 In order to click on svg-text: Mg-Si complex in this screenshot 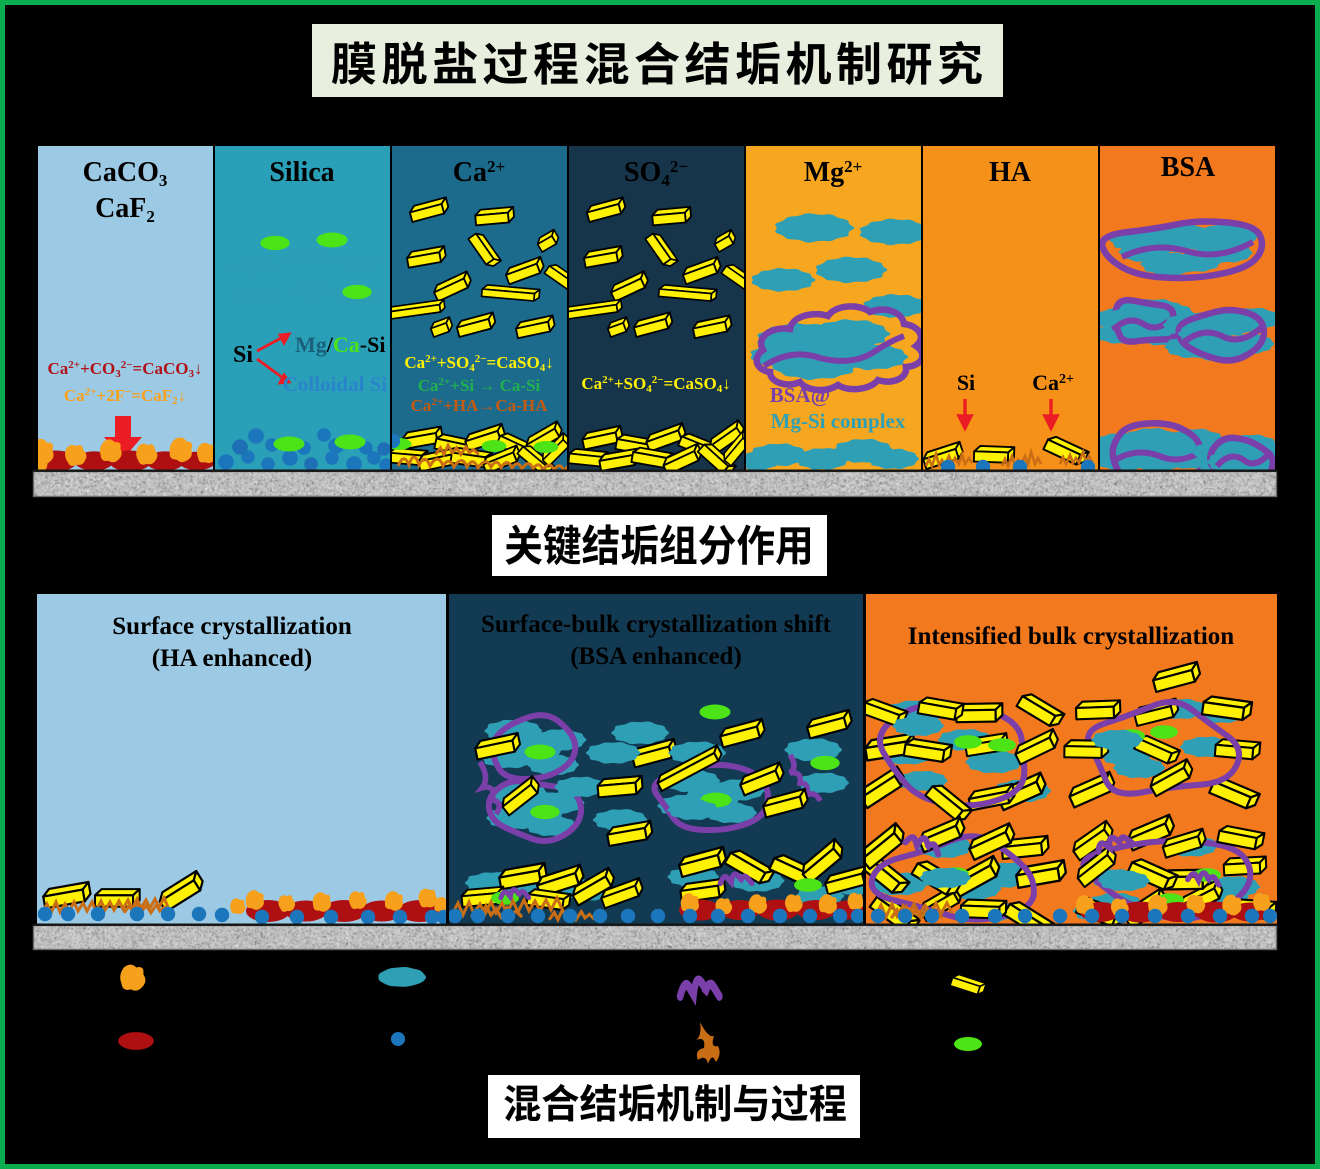, I will do `click(838, 421)`.